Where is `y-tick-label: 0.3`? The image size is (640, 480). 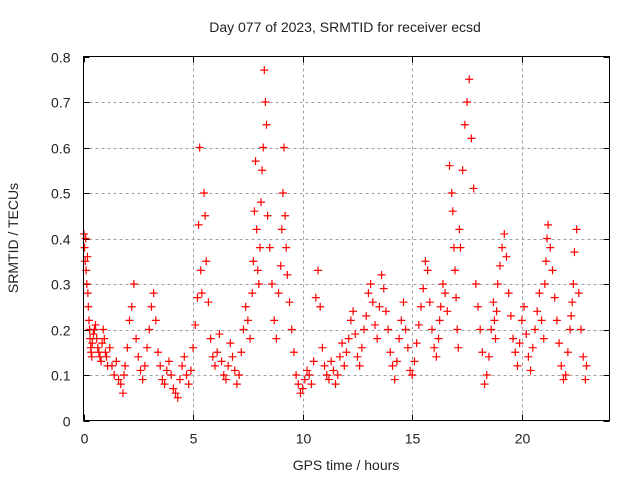 y-tick-label: 0.3 is located at coordinates (61, 285).